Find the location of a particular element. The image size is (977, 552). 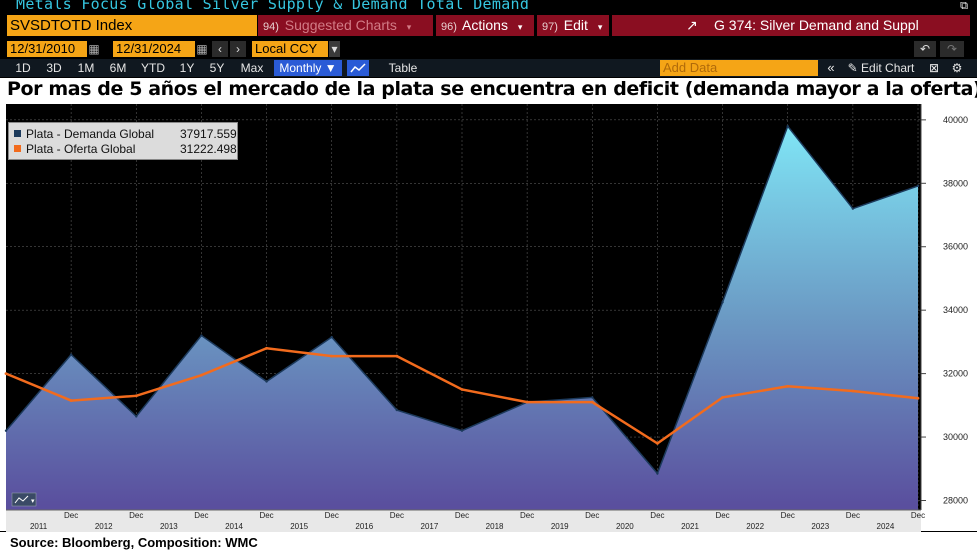

chart-type-button: ▾ is located at coordinates (24, 499).